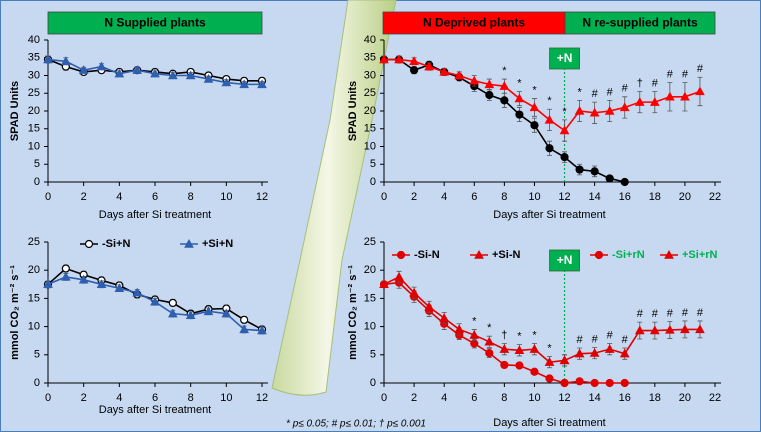  What do you see at coordinates (625, 197) in the screenshot?
I see `x-tick-label: 16` at bounding box center [625, 197].